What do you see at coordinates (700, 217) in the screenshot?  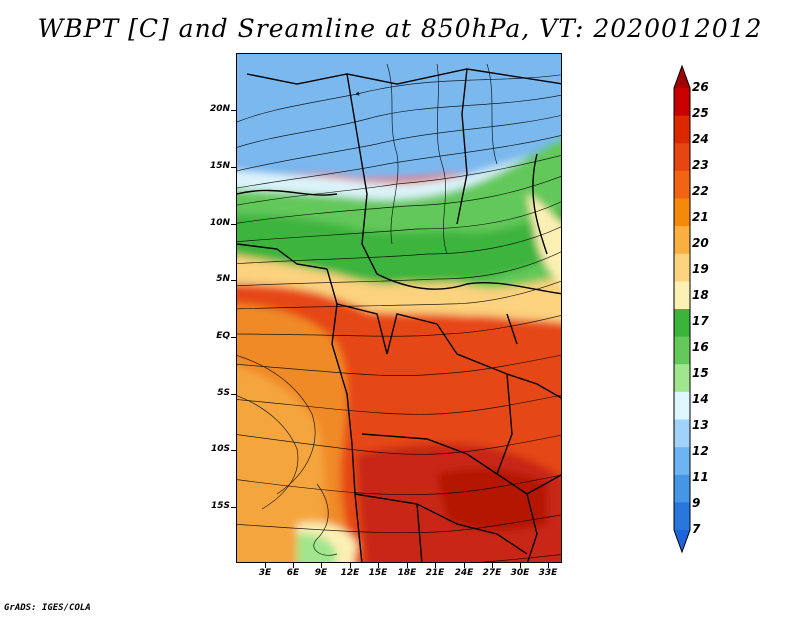 I see `colorbar-label: 21` at bounding box center [700, 217].